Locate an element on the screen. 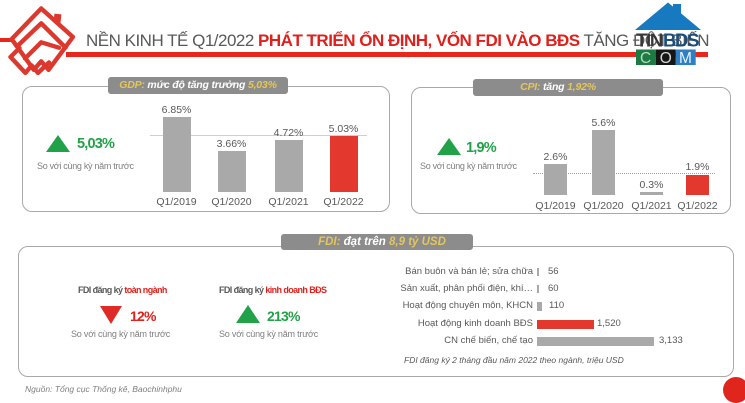  svg-text: BDS is located at coordinates (681, 40).